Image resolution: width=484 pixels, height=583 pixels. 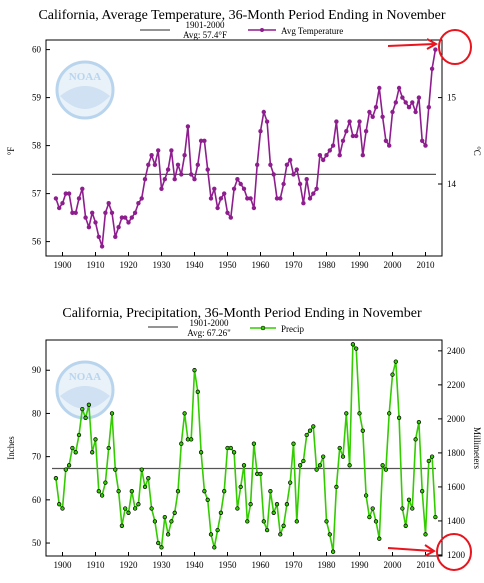 What do you see at coordinates (477, 151) in the screenshot?
I see `y-axis-label-right: °C` at bounding box center [477, 151].